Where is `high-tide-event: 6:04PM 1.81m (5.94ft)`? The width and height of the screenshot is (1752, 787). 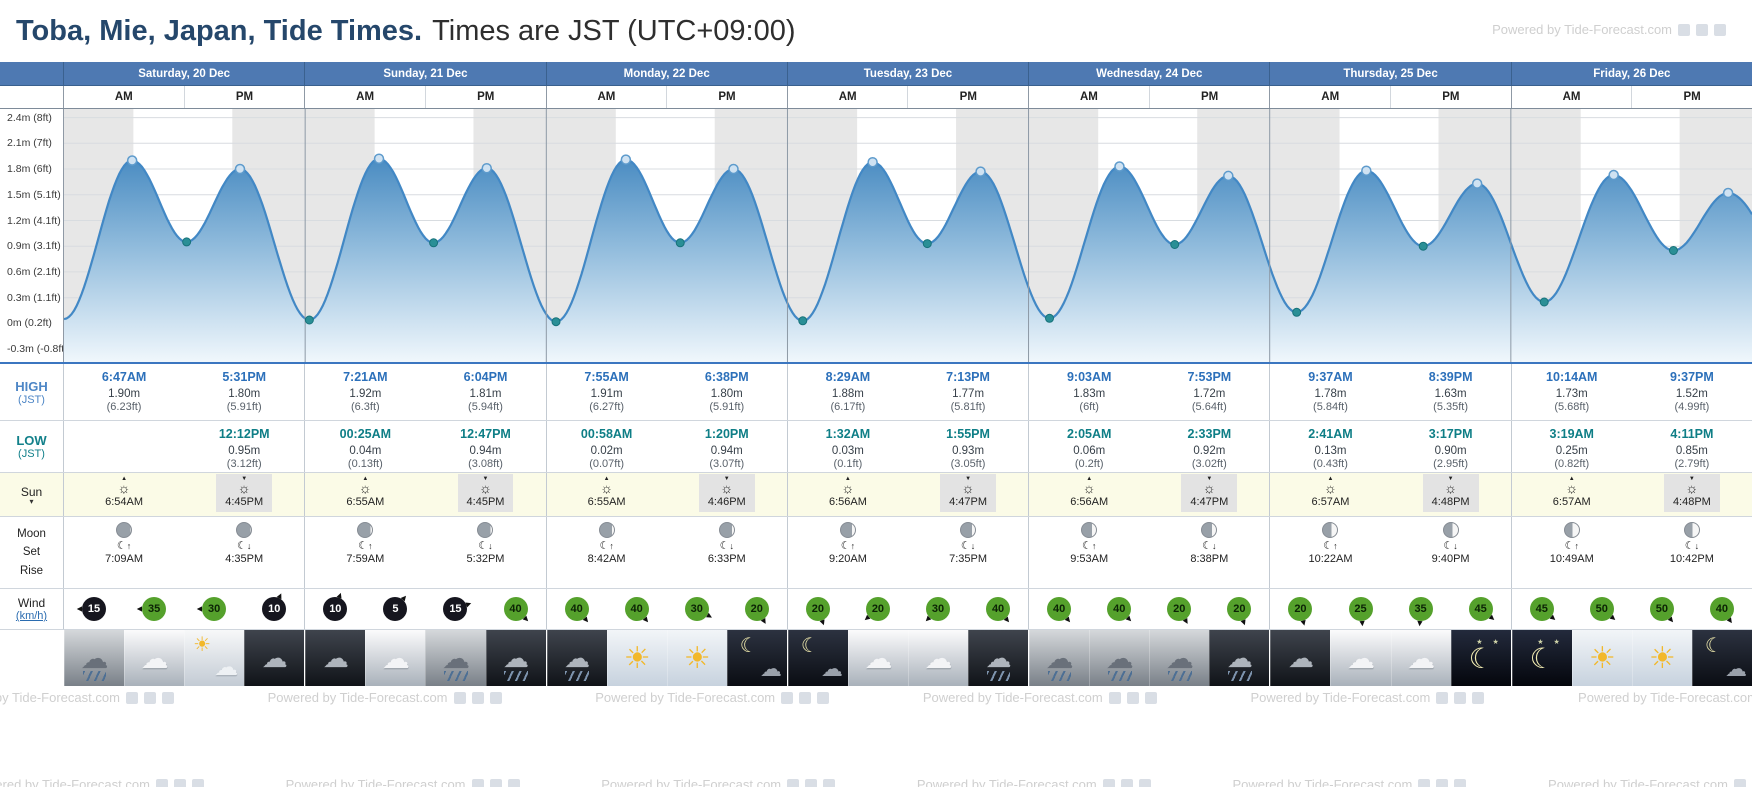
high-tide-event: 6:04PM 1.81m (5.94ft) is located at coordinates (486, 389).